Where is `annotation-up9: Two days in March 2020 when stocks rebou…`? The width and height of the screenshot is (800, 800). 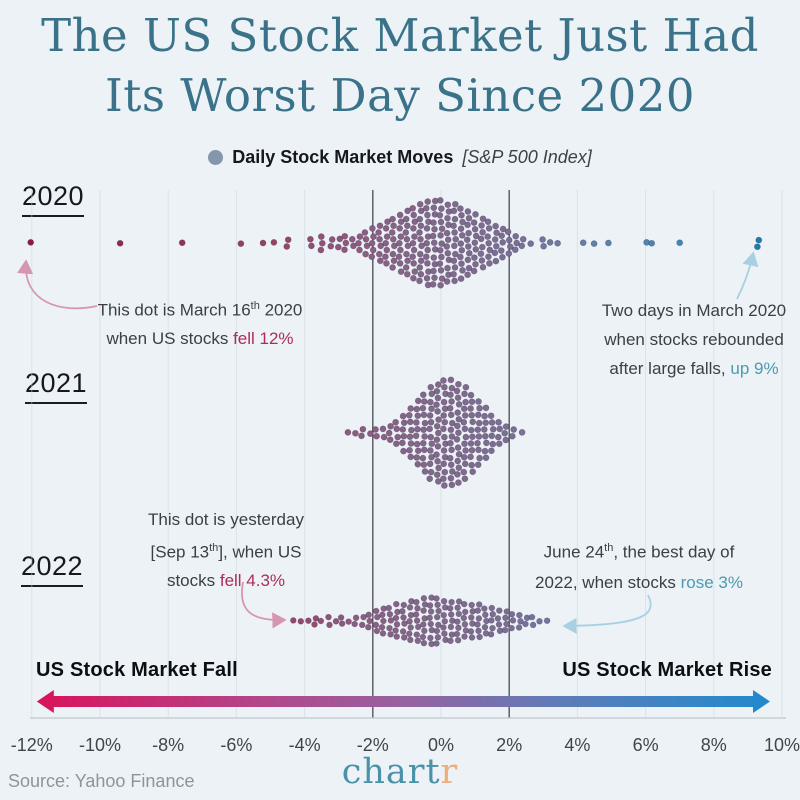 annotation-up9: Two days in March 2020 when stocks rebou… is located at coordinates (694, 339).